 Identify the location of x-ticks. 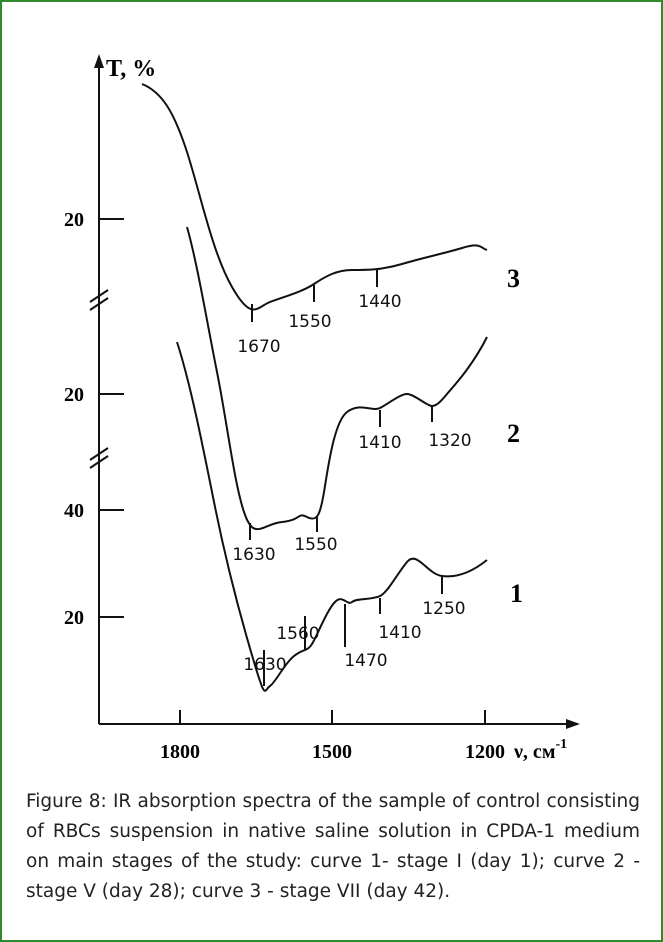
(332, 717).